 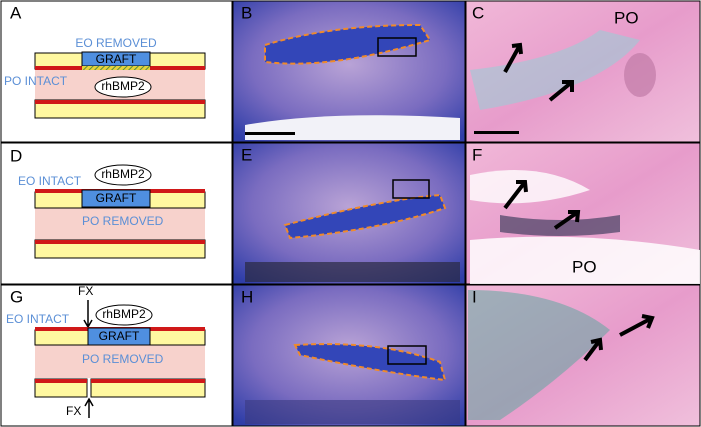 What do you see at coordinates (474, 296) in the screenshot?
I see `panel-label: I` at bounding box center [474, 296].